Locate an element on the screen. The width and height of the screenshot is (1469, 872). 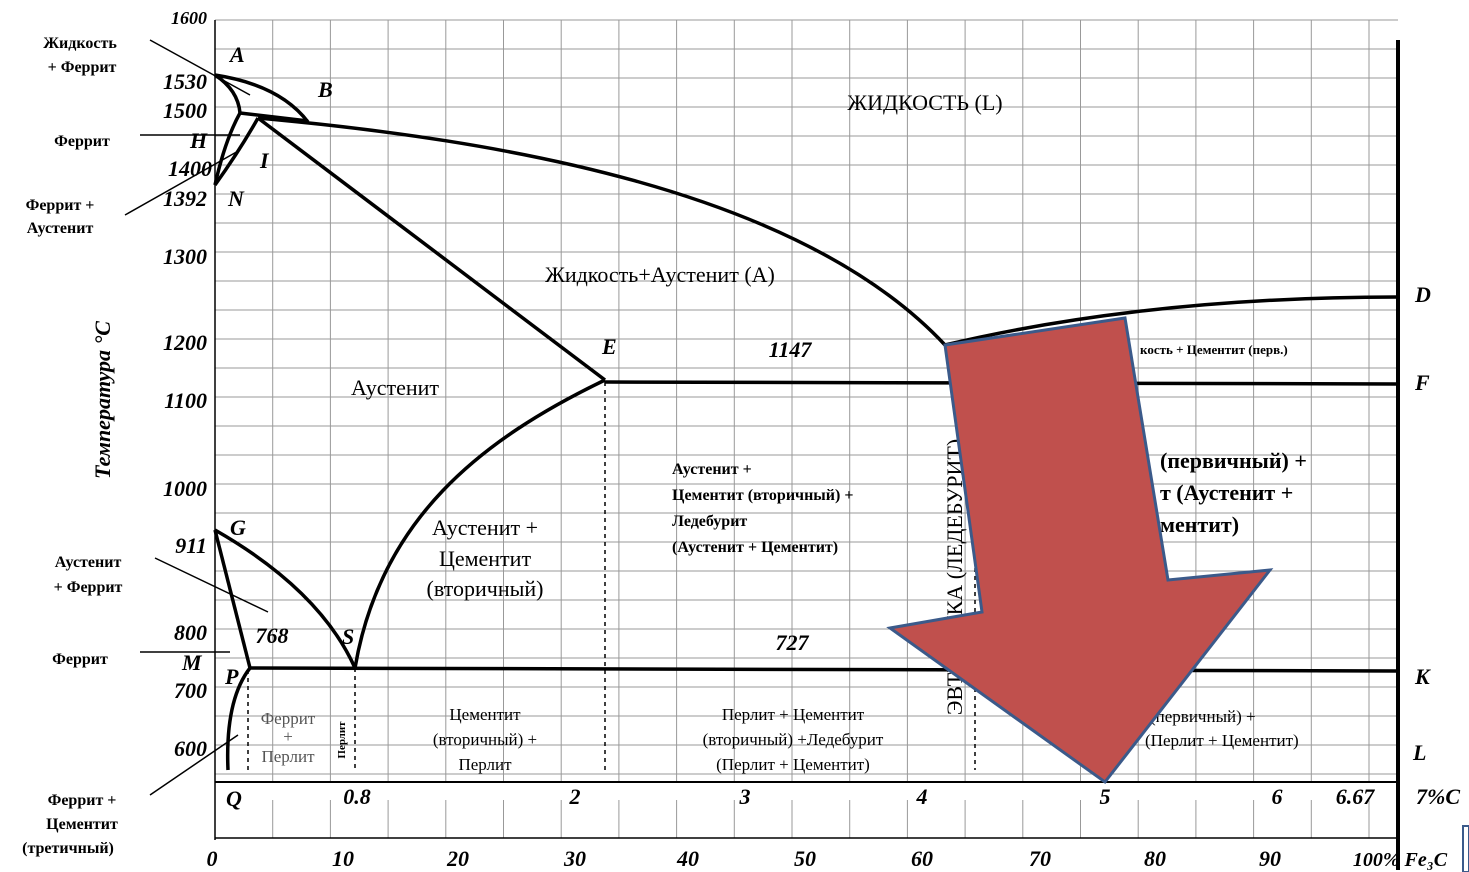
point: H is located at coordinates (198, 140).